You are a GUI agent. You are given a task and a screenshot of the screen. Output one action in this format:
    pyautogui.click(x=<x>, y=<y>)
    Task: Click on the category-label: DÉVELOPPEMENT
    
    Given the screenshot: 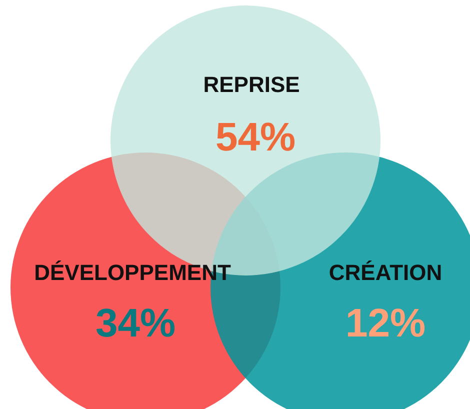 What is the action you would take?
    pyautogui.click(x=133, y=272)
    